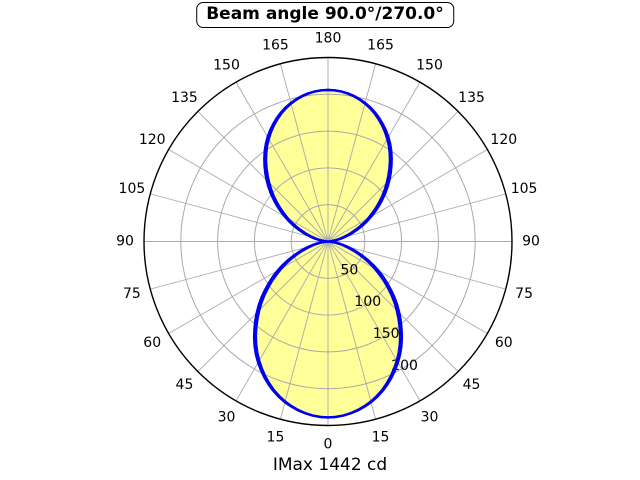 Image resolution: width=640 pixels, height=480 pixels. I want to click on angle-tick-label: 180, so click(328, 39).